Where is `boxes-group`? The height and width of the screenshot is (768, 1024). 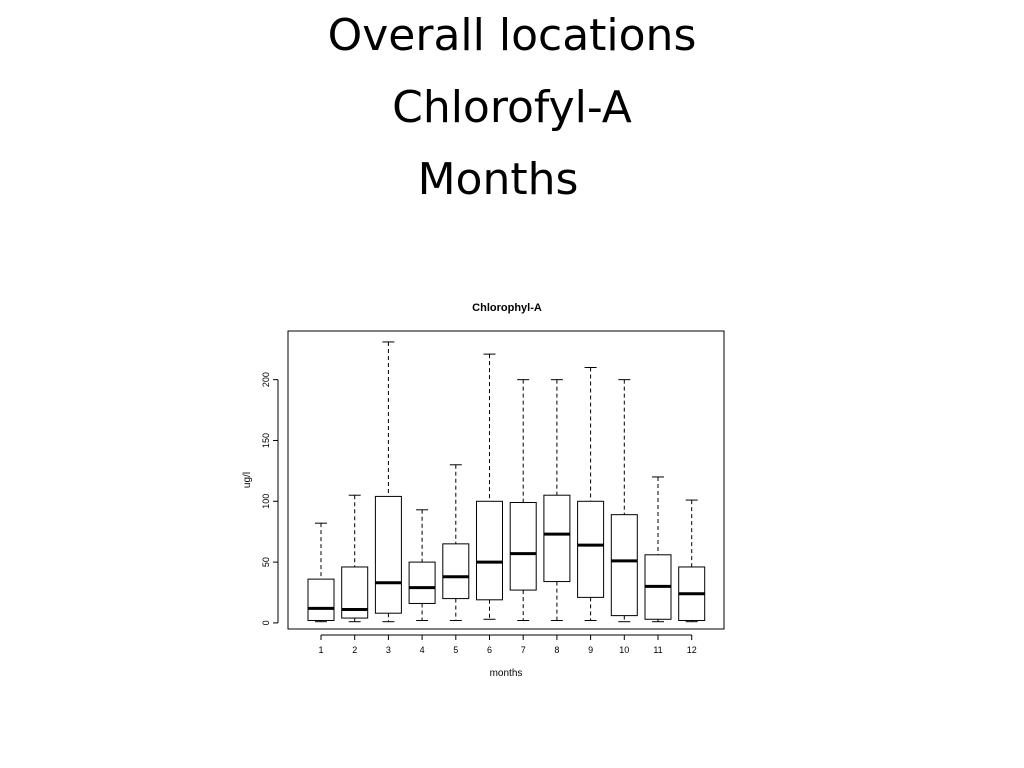
boxes-group is located at coordinates (506, 482).